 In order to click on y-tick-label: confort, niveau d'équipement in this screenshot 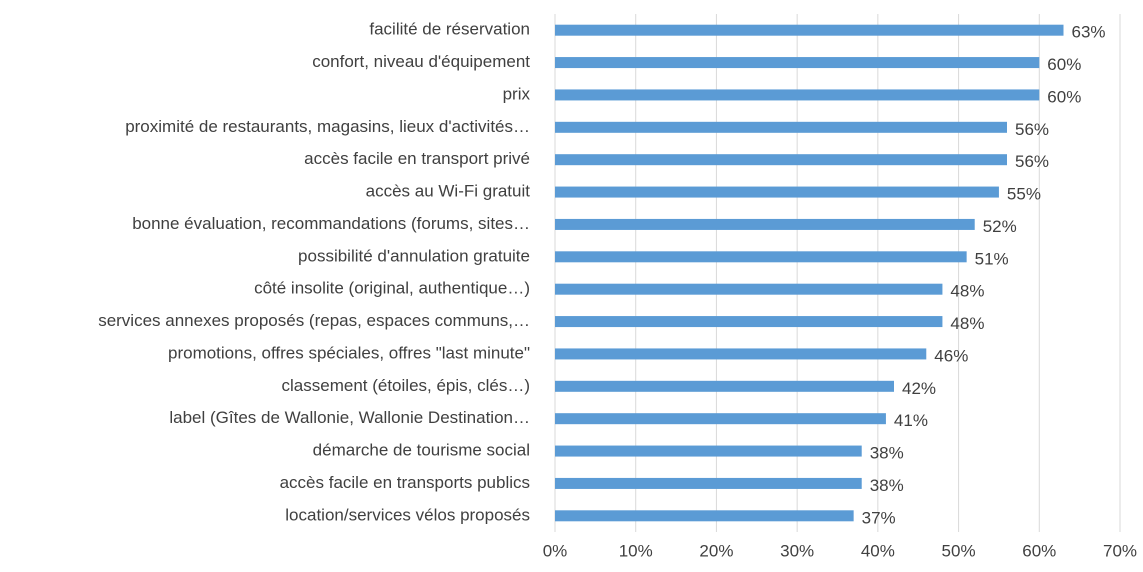, I will do `click(421, 61)`.